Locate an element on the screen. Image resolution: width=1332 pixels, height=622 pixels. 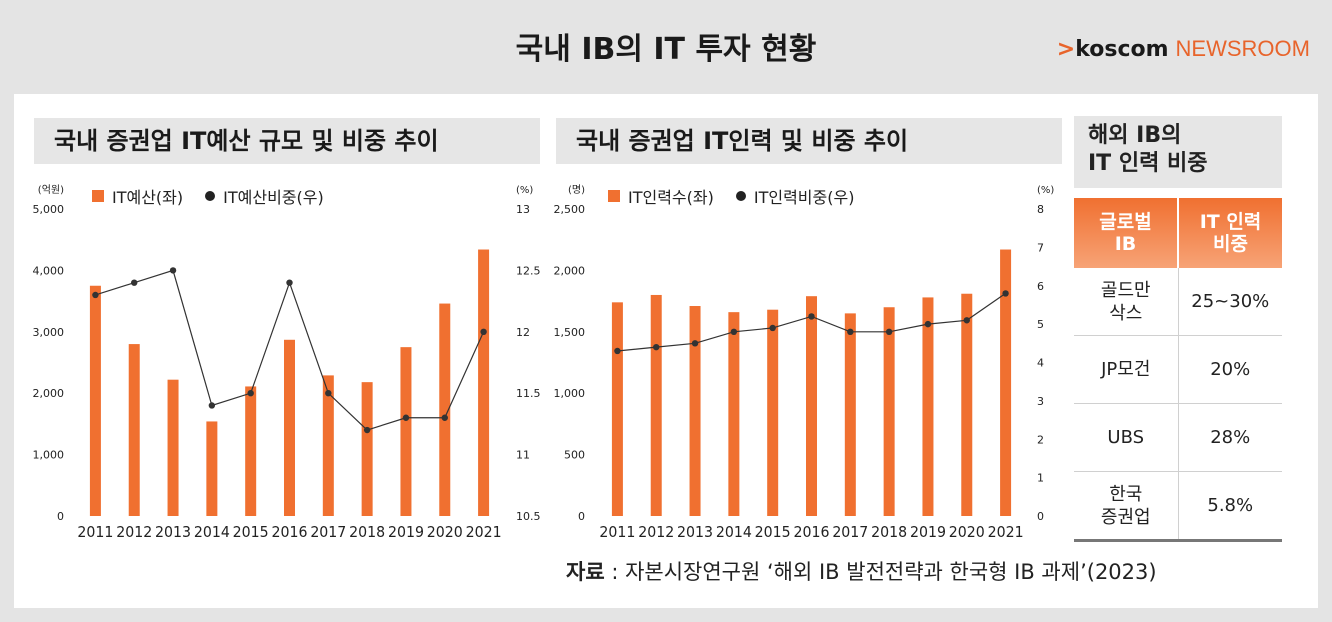
x-tick-label: 2014 is located at coordinates (212, 532).